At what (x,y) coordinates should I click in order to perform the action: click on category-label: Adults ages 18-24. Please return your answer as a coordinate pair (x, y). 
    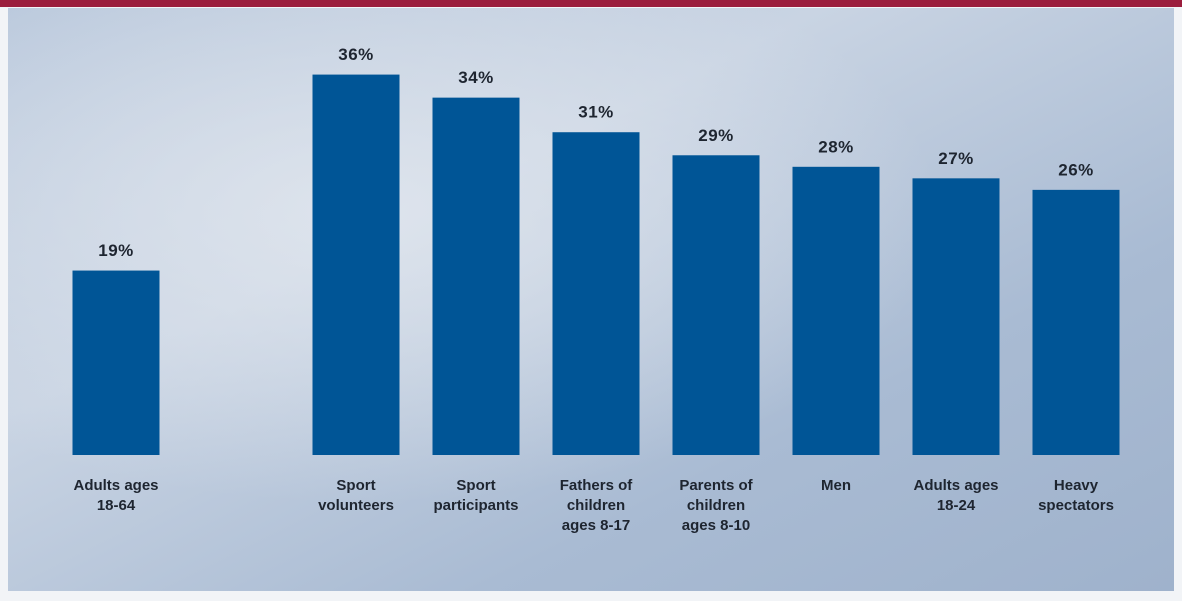
    Looking at the image, I should click on (955, 495).